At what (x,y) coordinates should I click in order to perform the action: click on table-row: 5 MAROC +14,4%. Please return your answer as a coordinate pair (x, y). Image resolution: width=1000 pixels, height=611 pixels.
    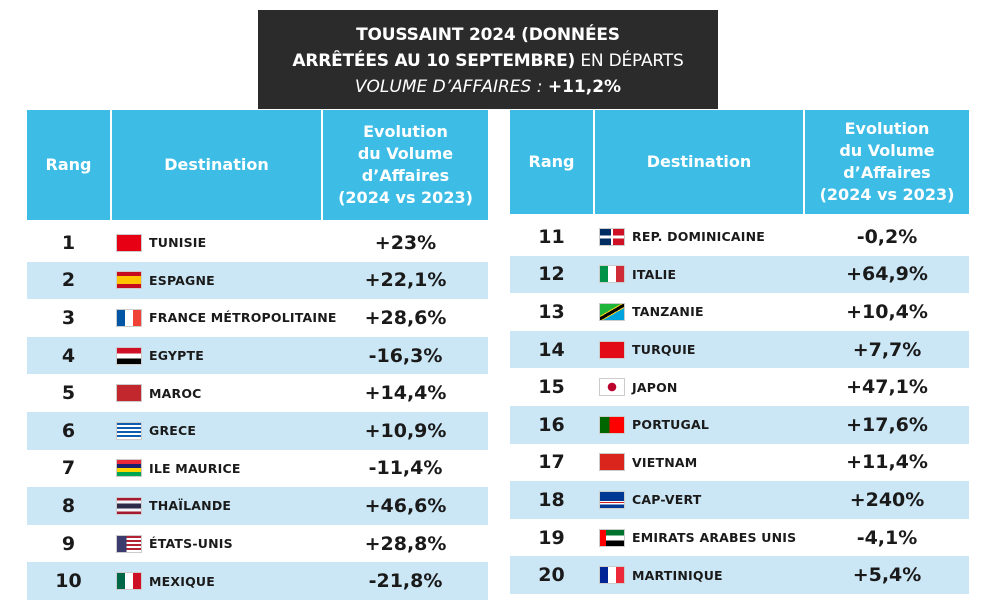
    Looking at the image, I should click on (257, 393).